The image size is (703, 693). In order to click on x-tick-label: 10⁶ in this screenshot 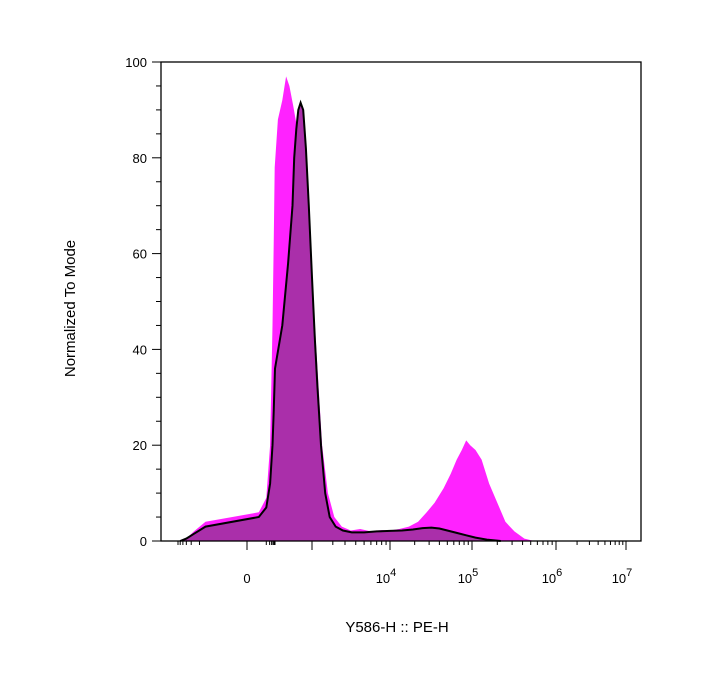, I will do `click(552, 576)`.